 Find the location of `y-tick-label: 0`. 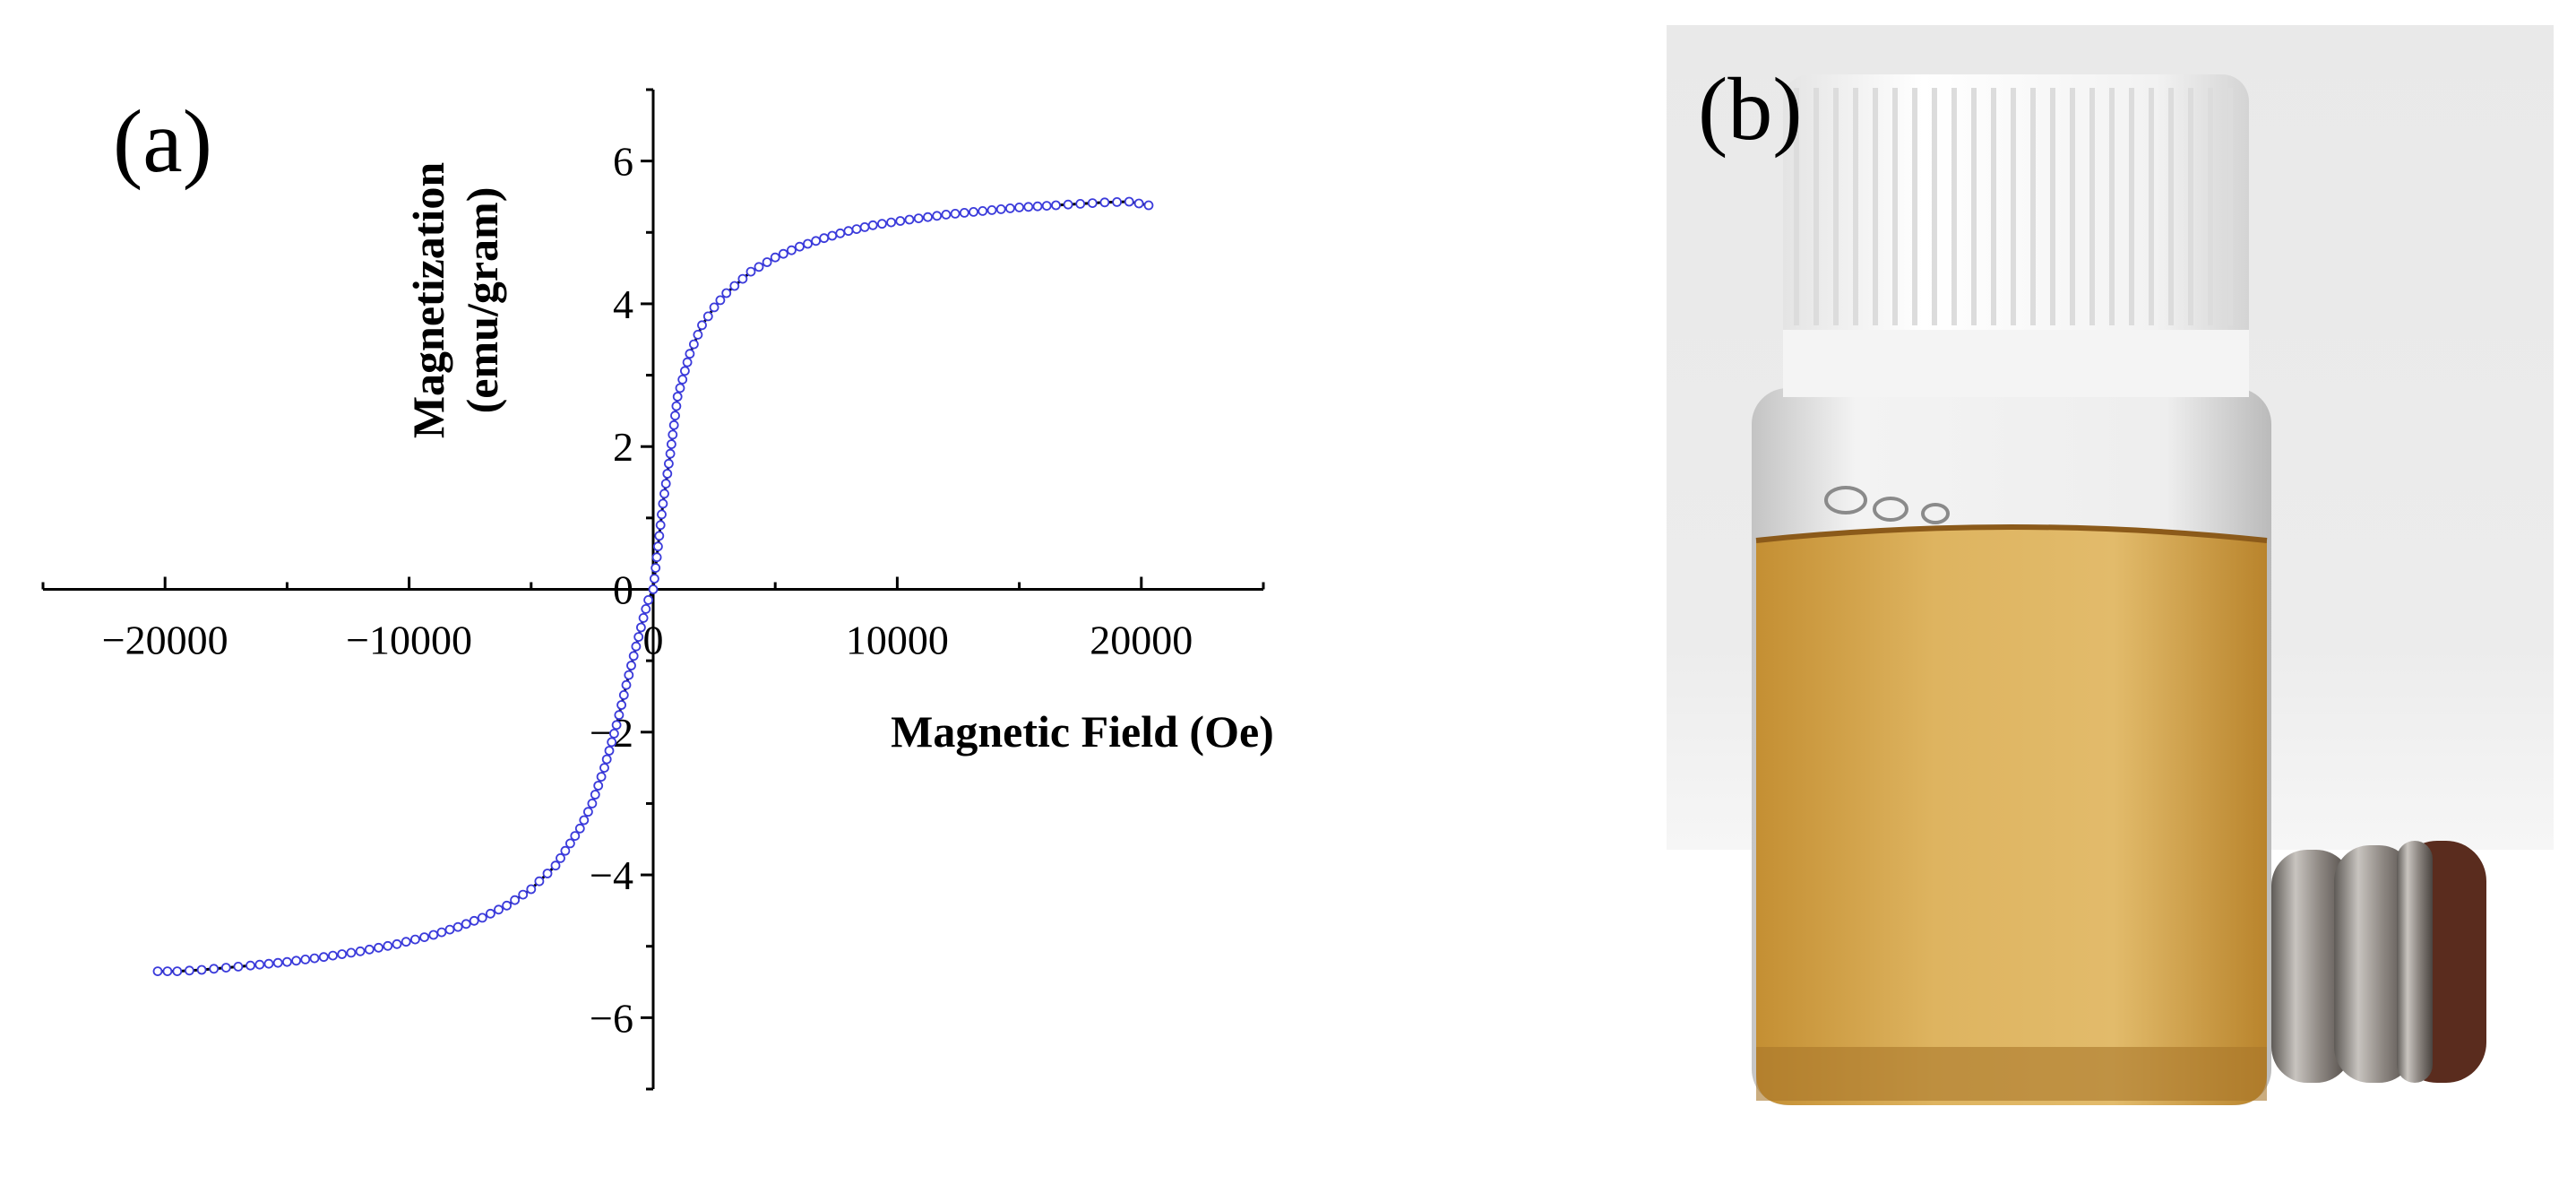

y-tick-label: 0 is located at coordinates (623, 590).